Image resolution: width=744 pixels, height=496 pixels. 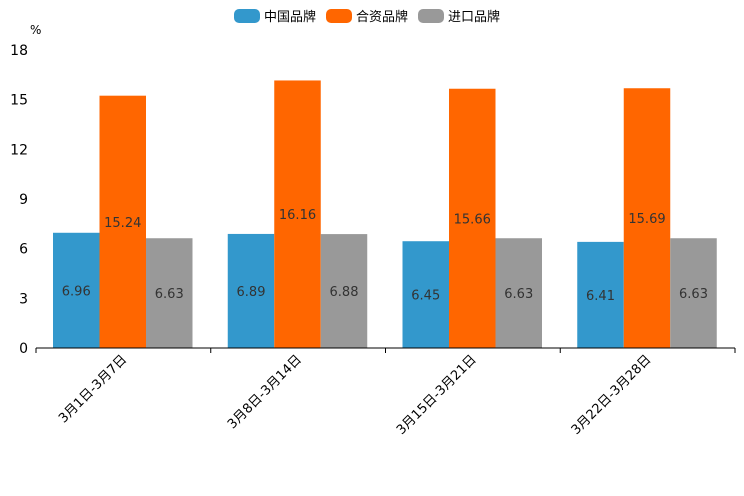 What do you see at coordinates (382, 17) in the screenshot?
I see `legend-label-2: 合资品牌` at bounding box center [382, 17].